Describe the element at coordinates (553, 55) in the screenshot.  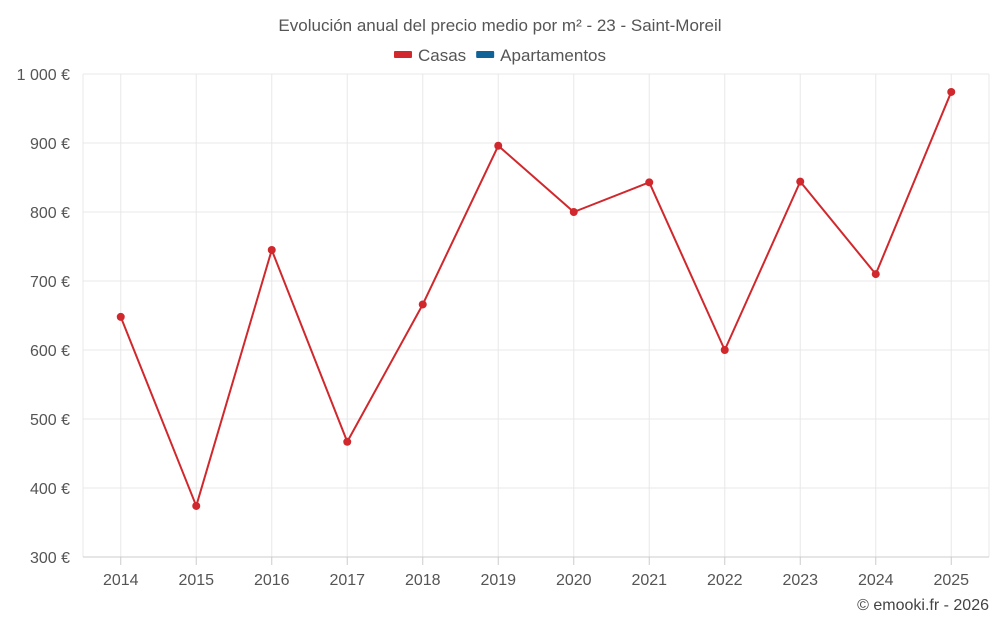
I see `legend-label: Apartamentos` at that location.